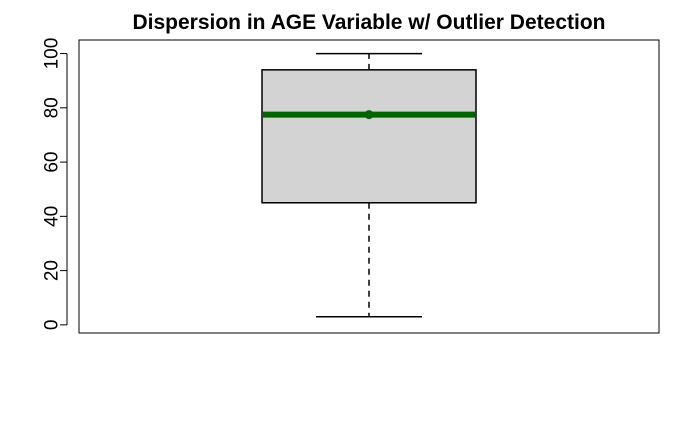 The image size is (700, 432). What do you see at coordinates (52, 270) in the screenshot?
I see `y-tick-label: 20` at bounding box center [52, 270].